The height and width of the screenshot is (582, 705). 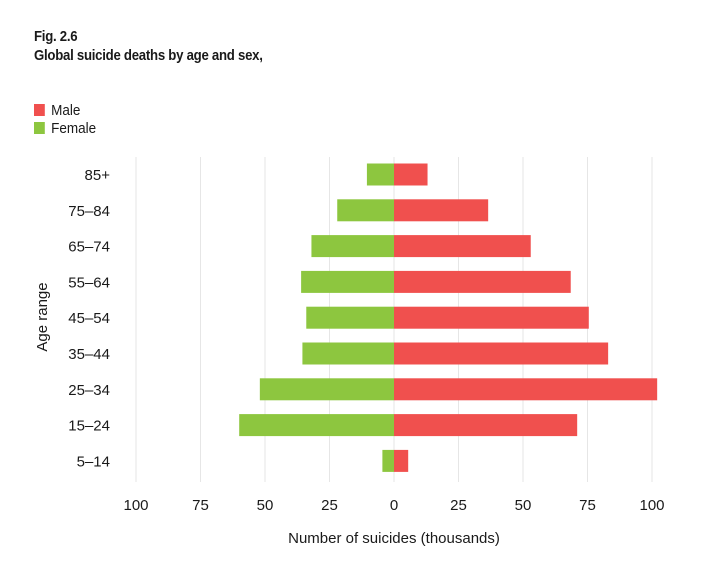 I want to click on y-tick-label: 25–34, so click(x=89, y=390).